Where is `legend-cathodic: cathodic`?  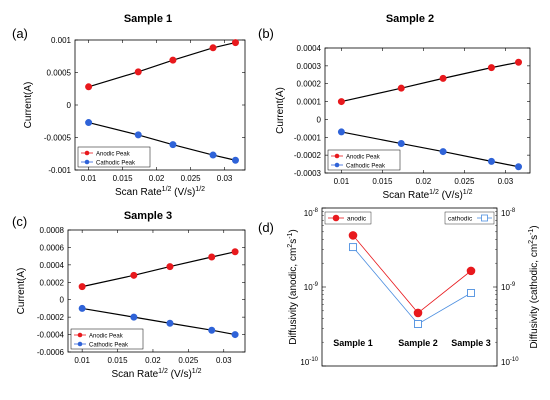
legend-cathodic: cathodic is located at coordinates (469, 218).